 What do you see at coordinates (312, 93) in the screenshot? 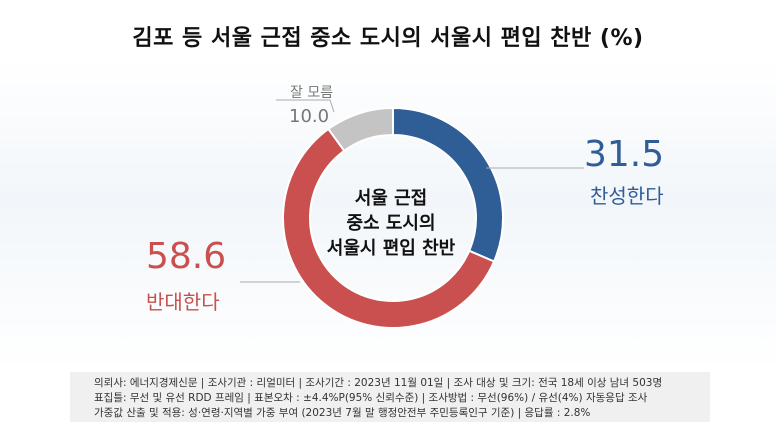
I see `slice-label-dont-know: 잘 모름` at bounding box center [312, 93].